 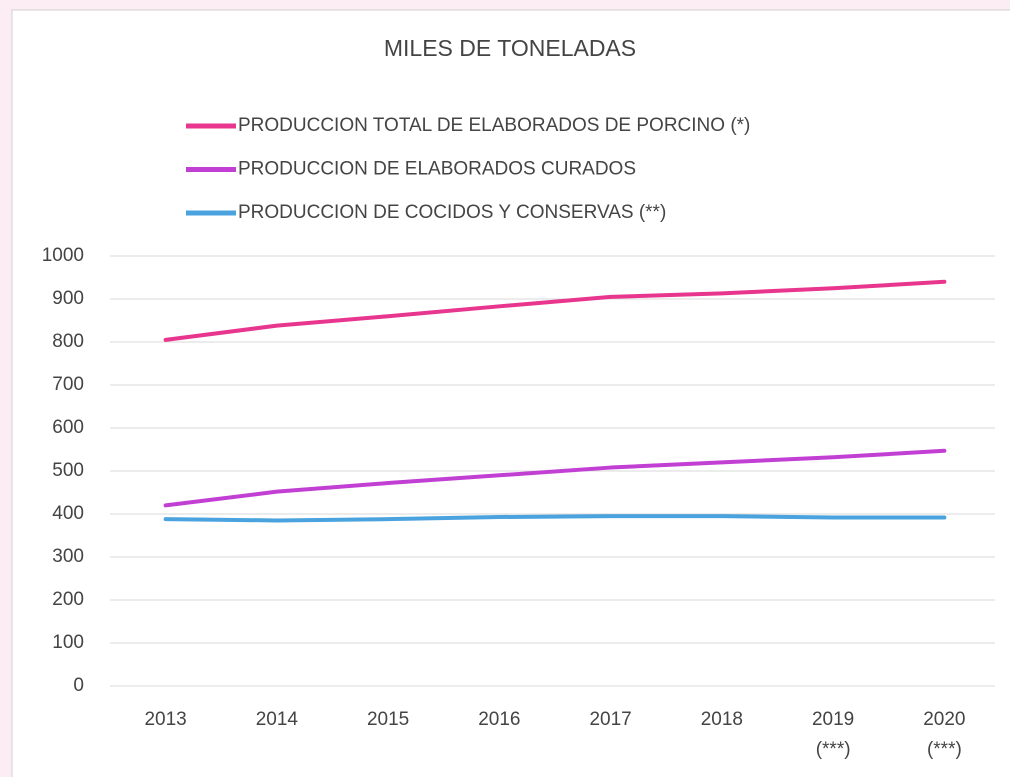 What do you see at coordinates (499, 719) in the screenshot?
I see `x-tick-label: 2016` at bounding box center [499, 719].